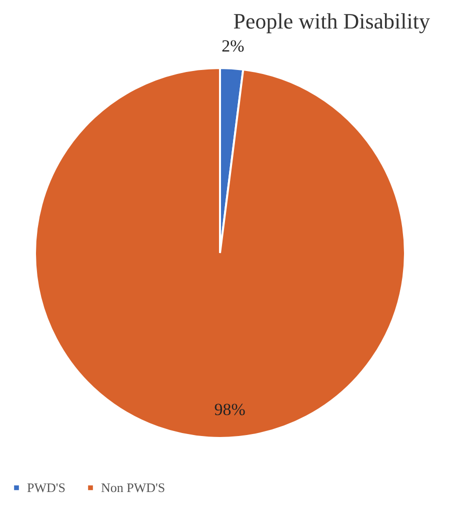 This screenshot has height=521, width=454. Describe the element at coordinates (233, 46) in the screenshot. I see `data-label: 2%` at that location.